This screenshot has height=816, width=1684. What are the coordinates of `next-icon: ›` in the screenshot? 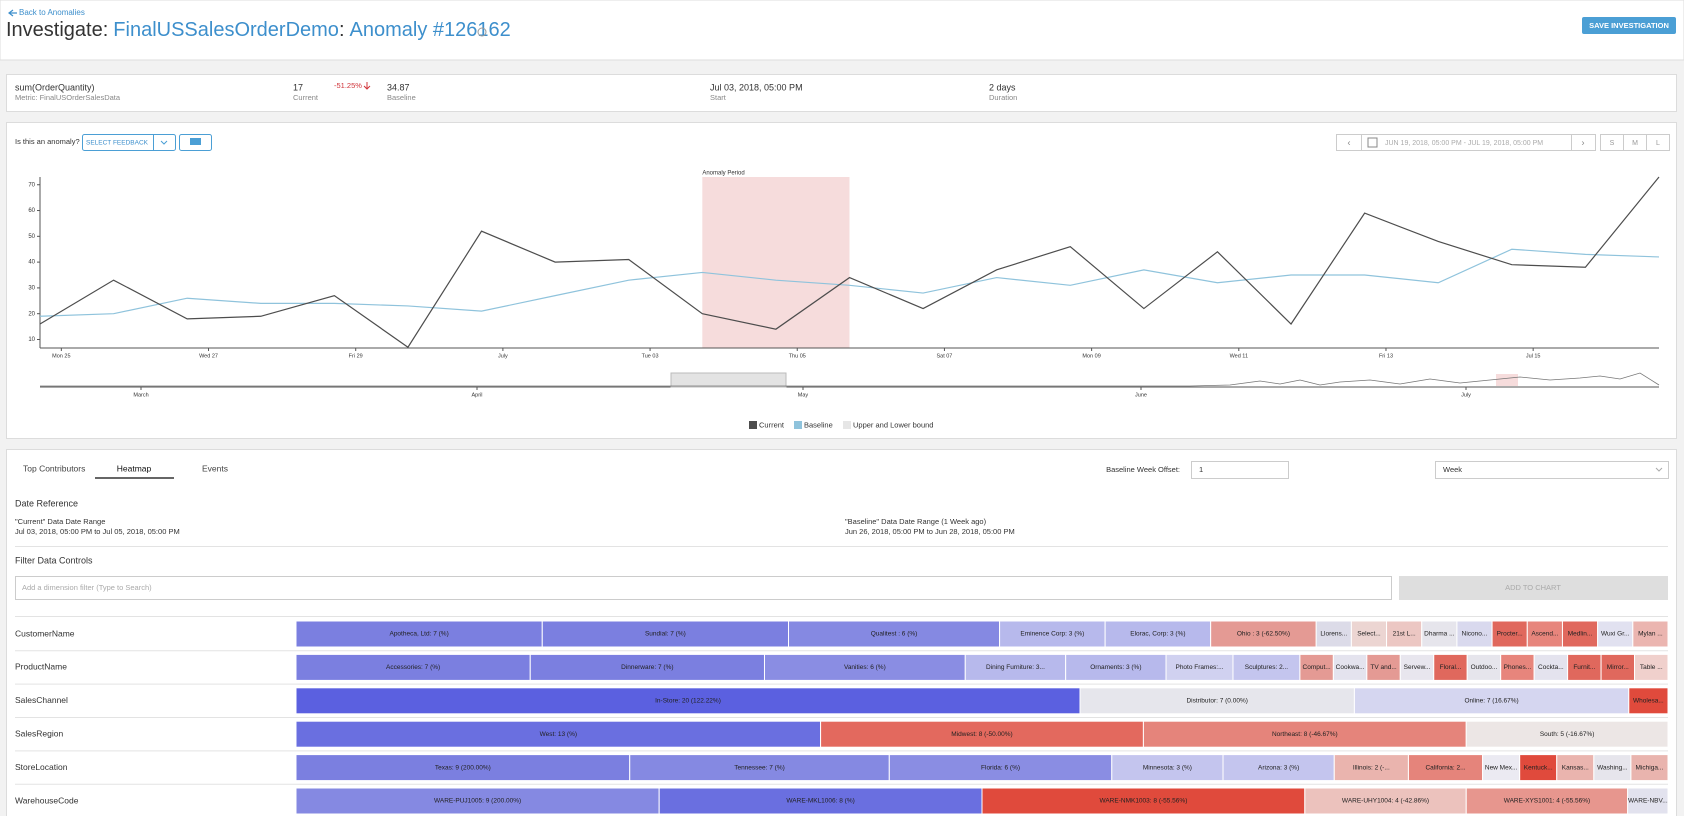 It's located at (1583, 142).